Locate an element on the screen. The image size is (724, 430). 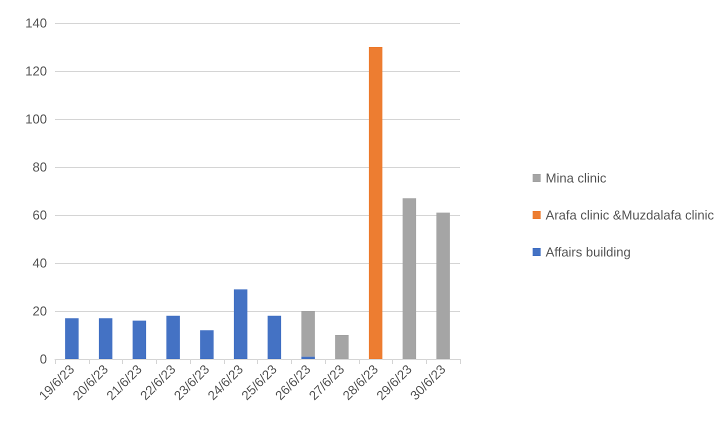
legend-label: Arafa clinic &Muzdalafa clinic is located at coordinates (630, 215).